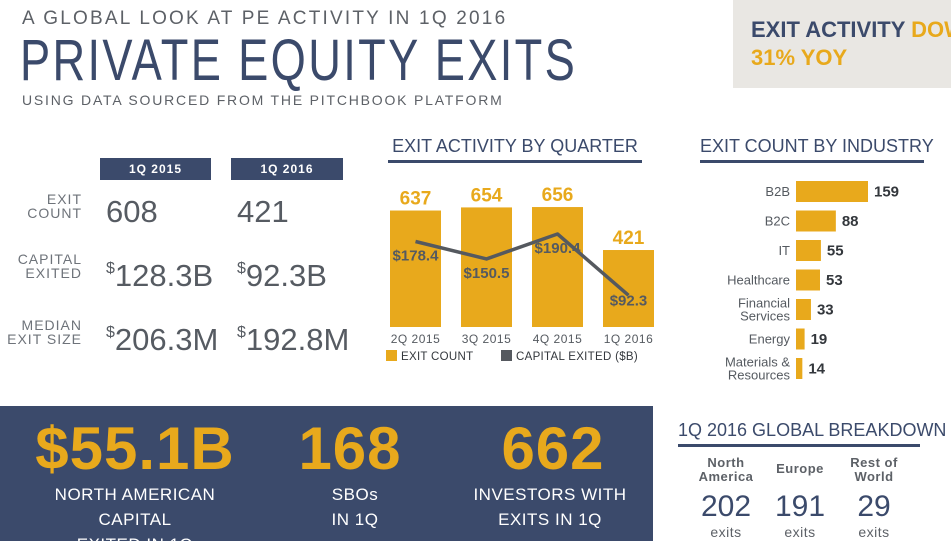 The height and width of the screenshot is (541, 951). What do you see at coordinates (515, 146) in the screenshot?
I see `quarterly-chart-title: EXIT ACTIVITY BY QUARTER` at bounding box center [515, 146].